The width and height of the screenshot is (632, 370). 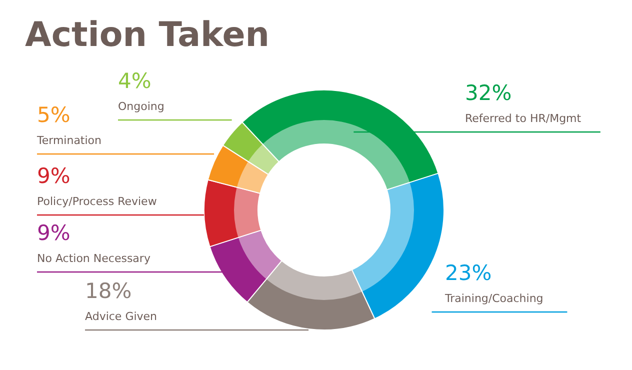 What do you see at coordinates (69, 140) in the screenshot?
I see `slice-label: Termination` at bounding box center [69, 140].